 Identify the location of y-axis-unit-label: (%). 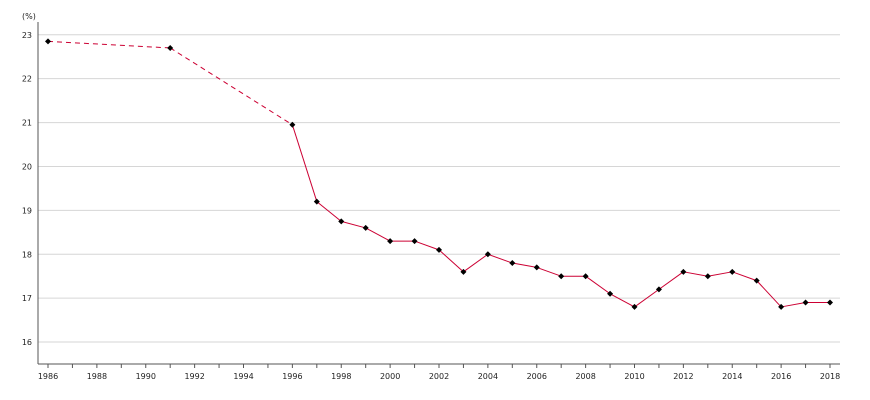
(29, 16).